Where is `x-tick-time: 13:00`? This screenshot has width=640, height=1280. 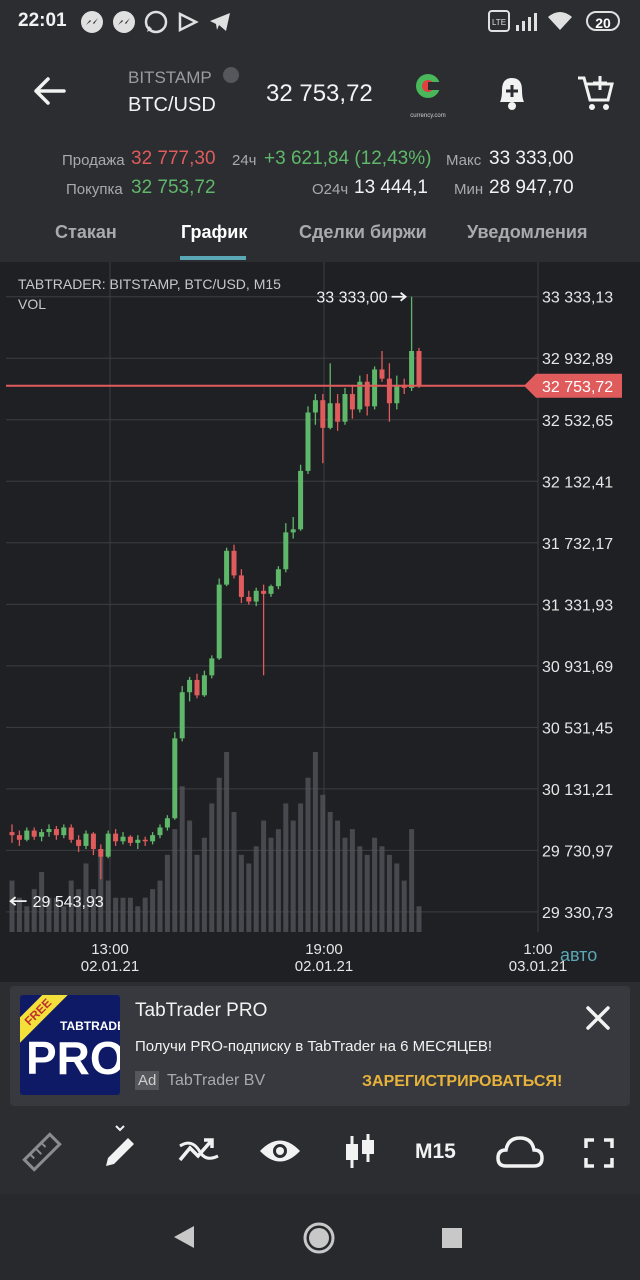 x-tick-time: 13:00 is located at coordinates (110, 949).